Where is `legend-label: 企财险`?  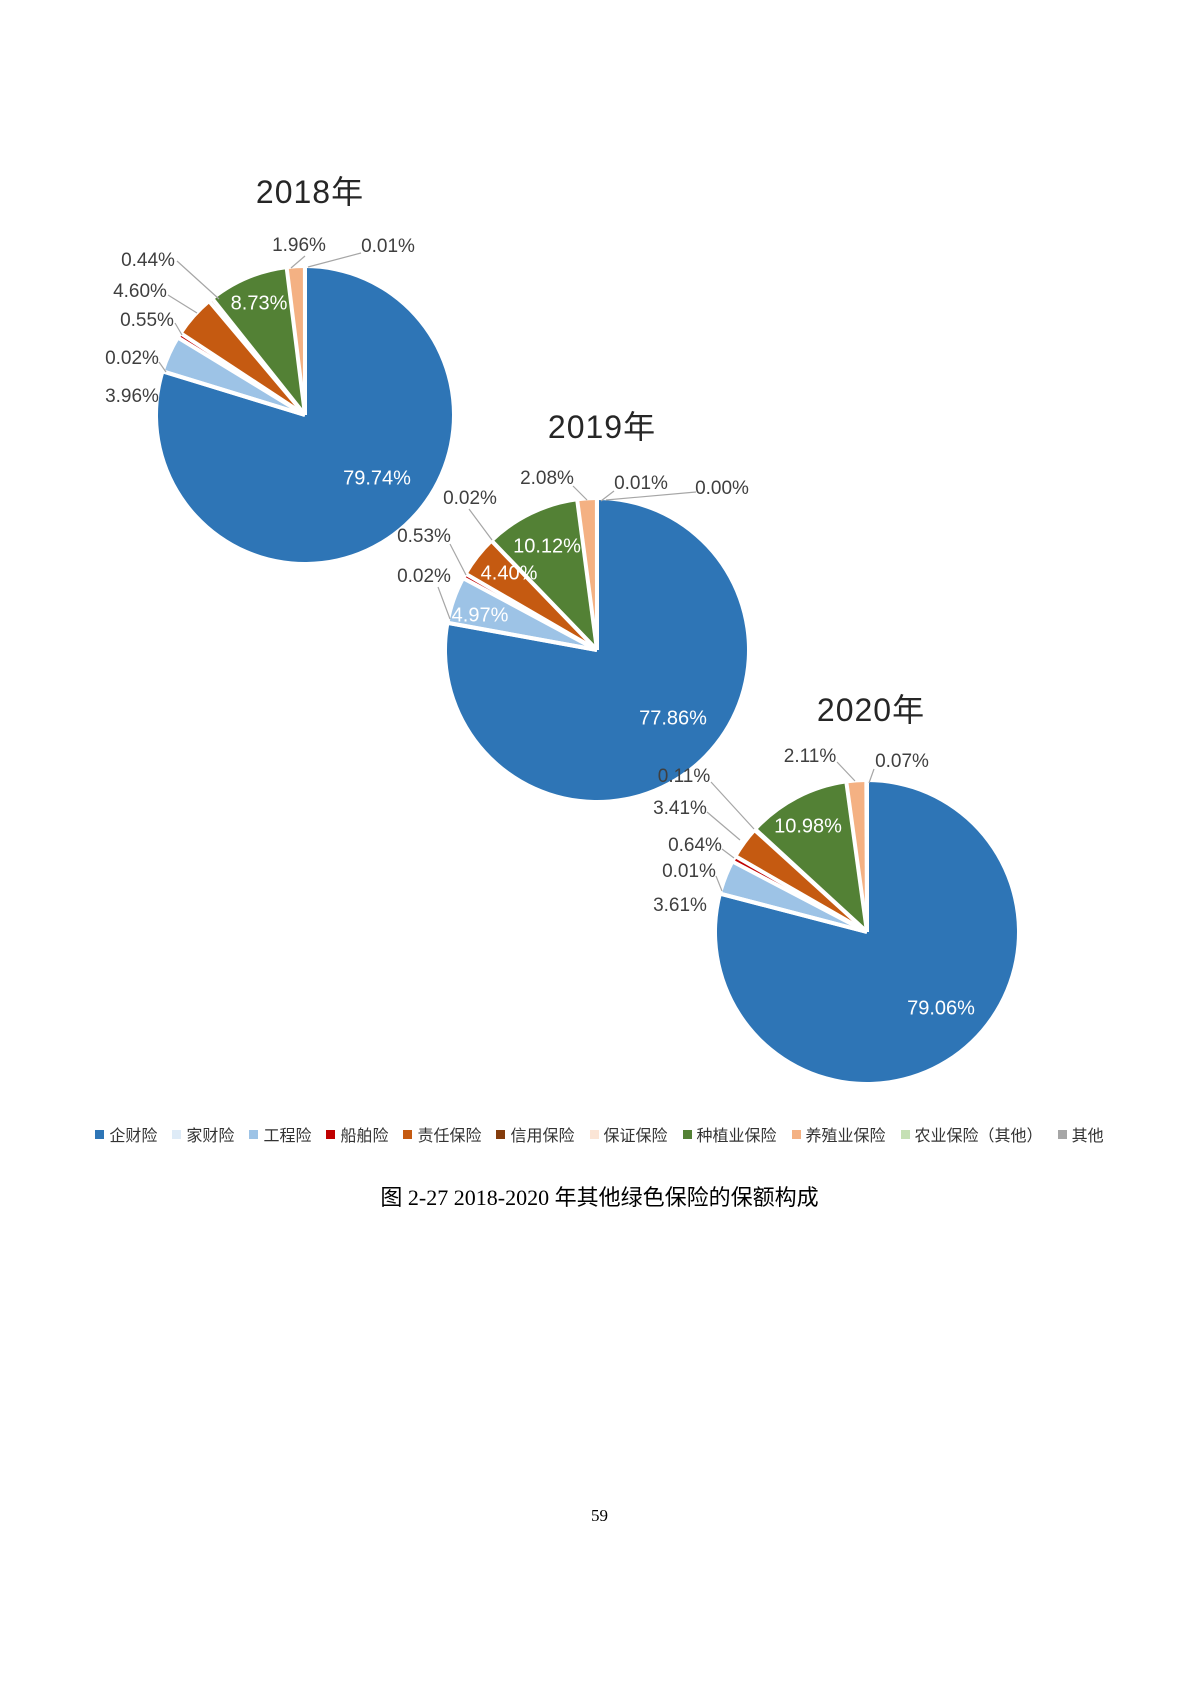
legend-label: 企财险 is located at coordinates (133, 1136).